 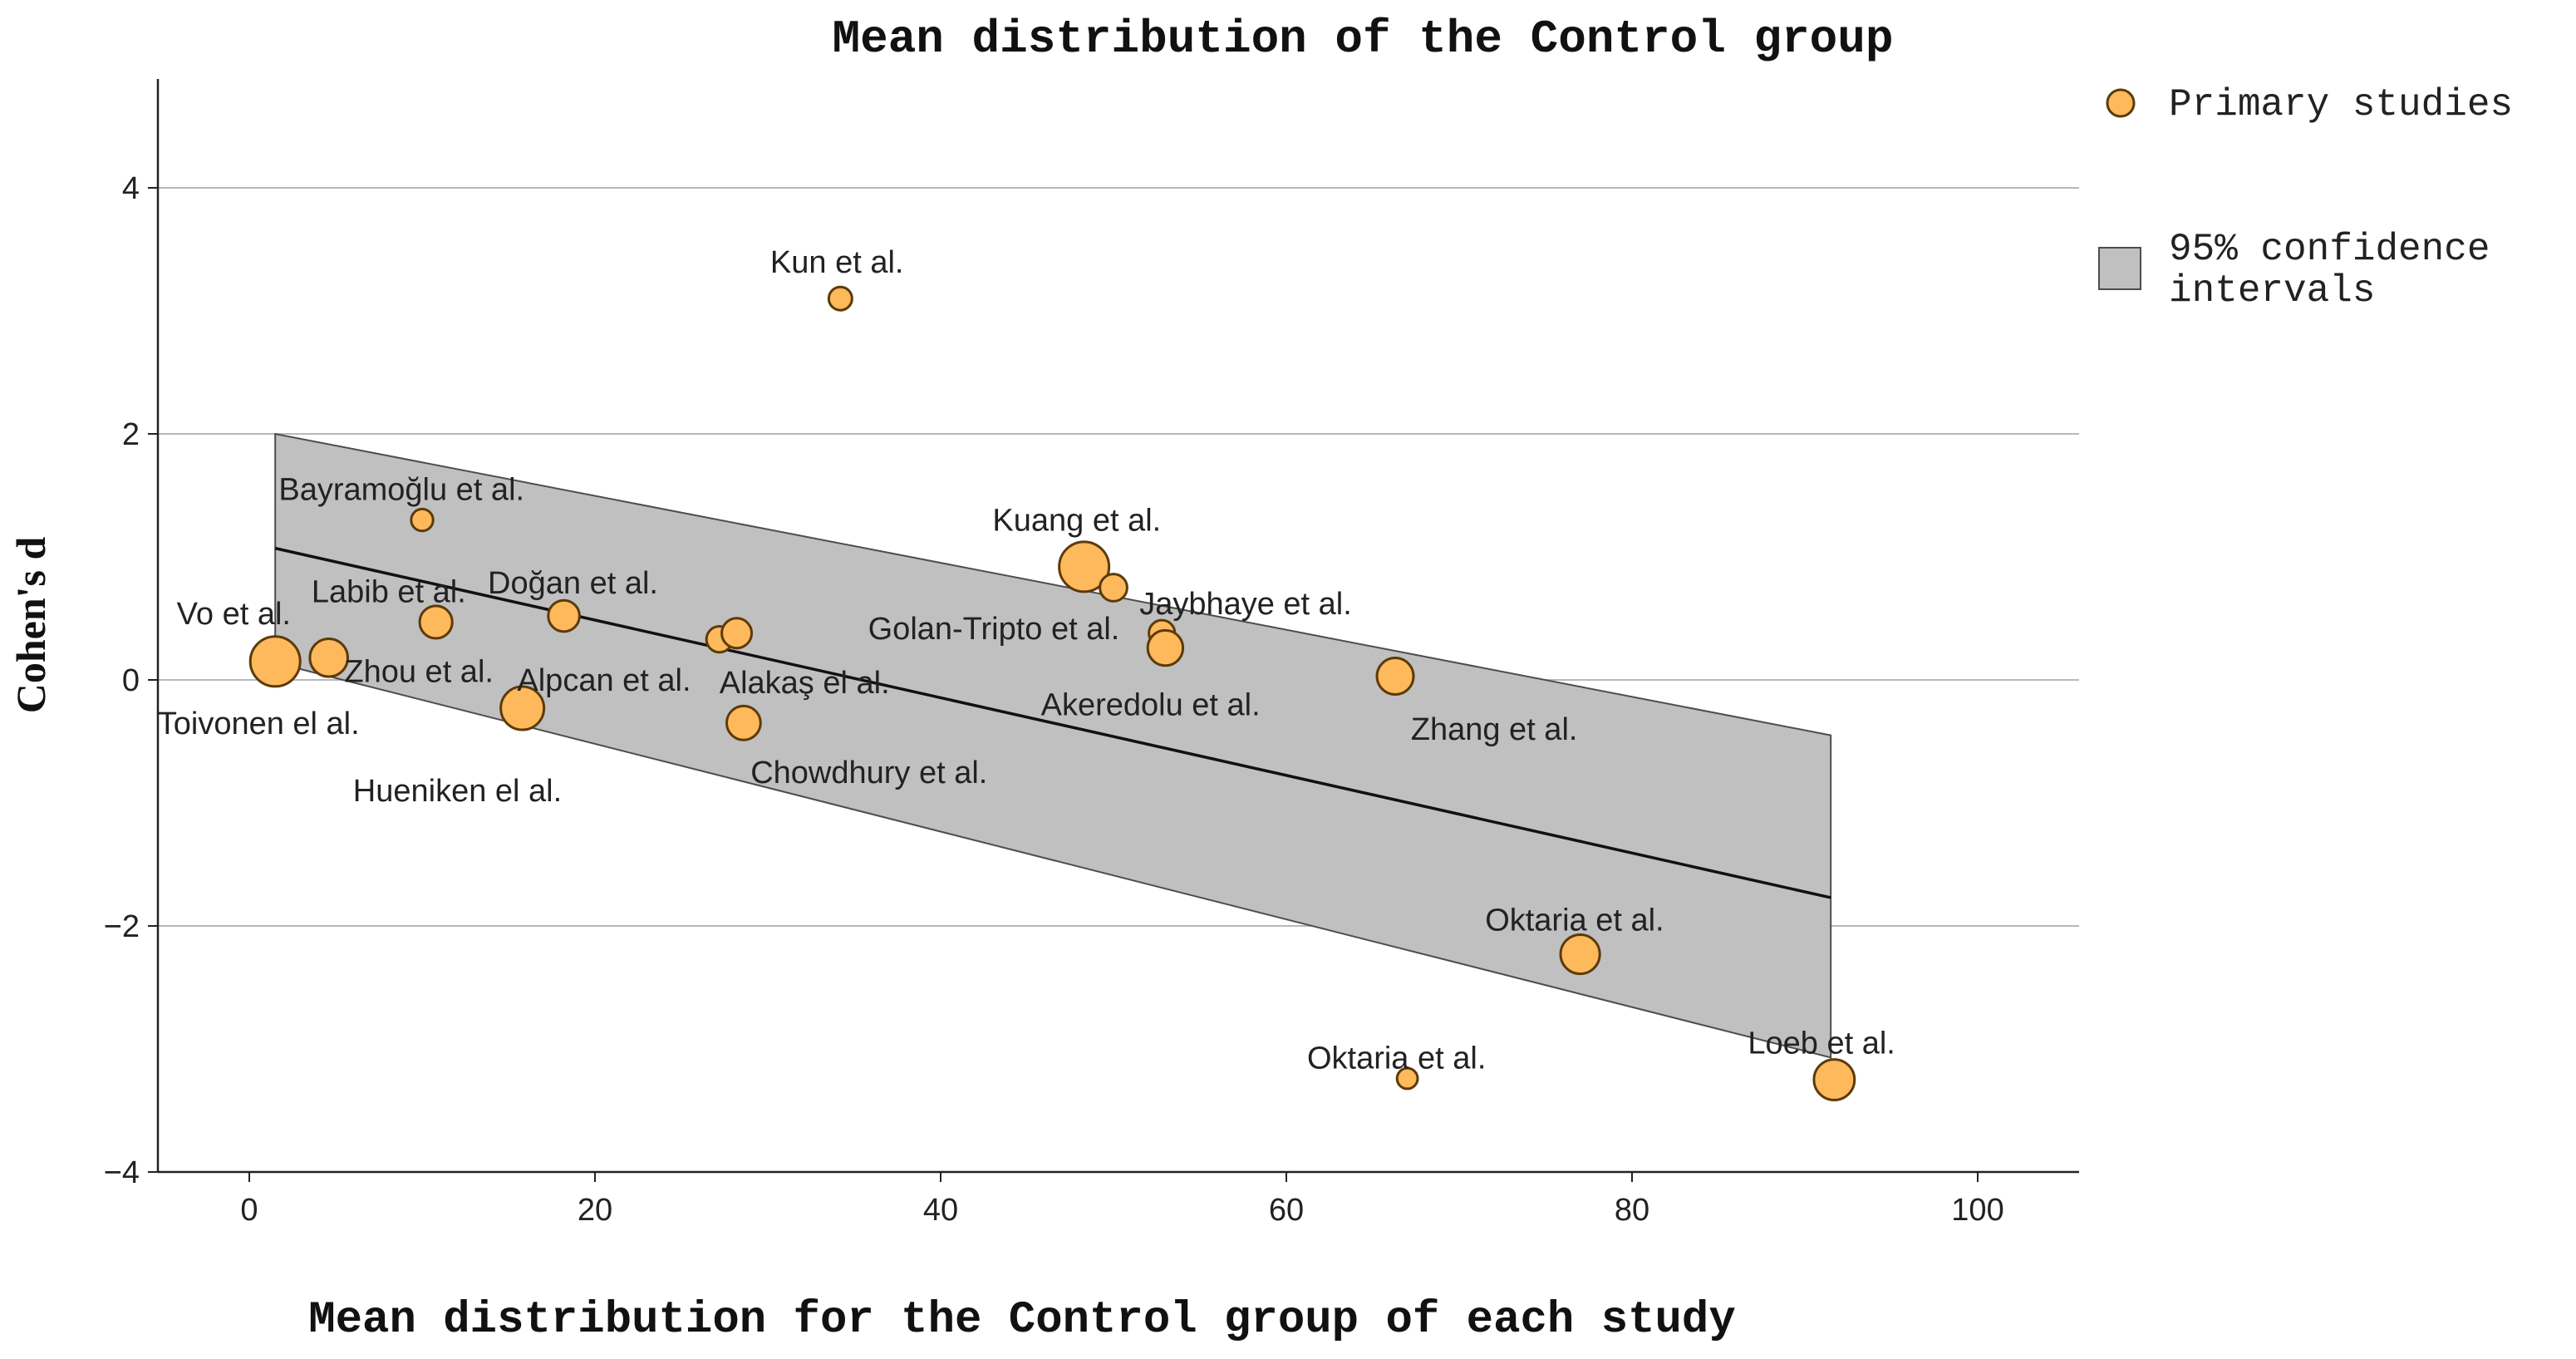 I want to click on y-tick-label: −2, so click(x=122, y=926).